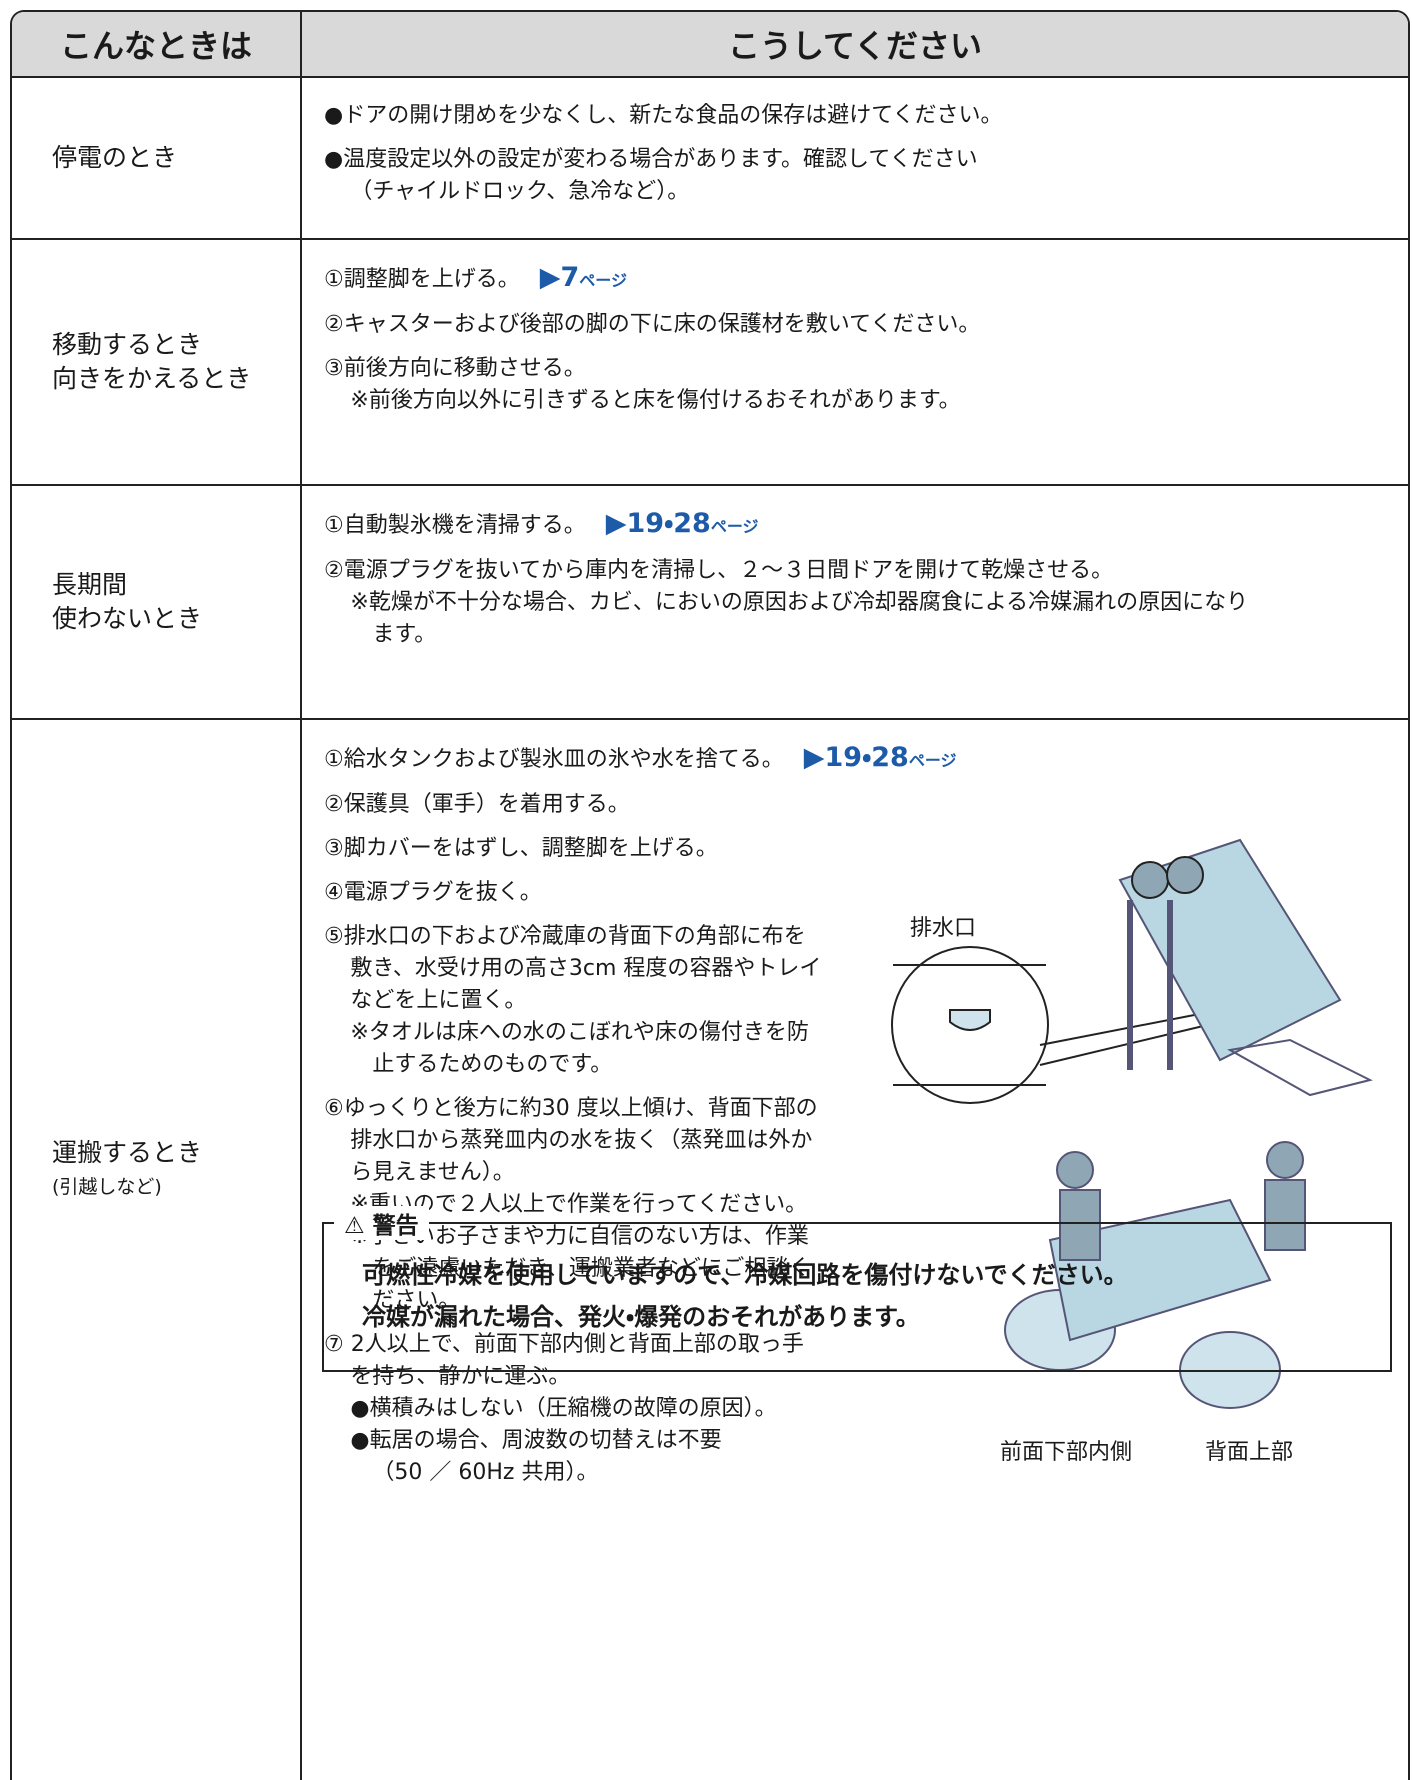  What do you see at coordinates (460, 1376) in the screenshot?
I see `action-text: を持ち、静かに運ぶ。` at bounding box center [460, 1376].